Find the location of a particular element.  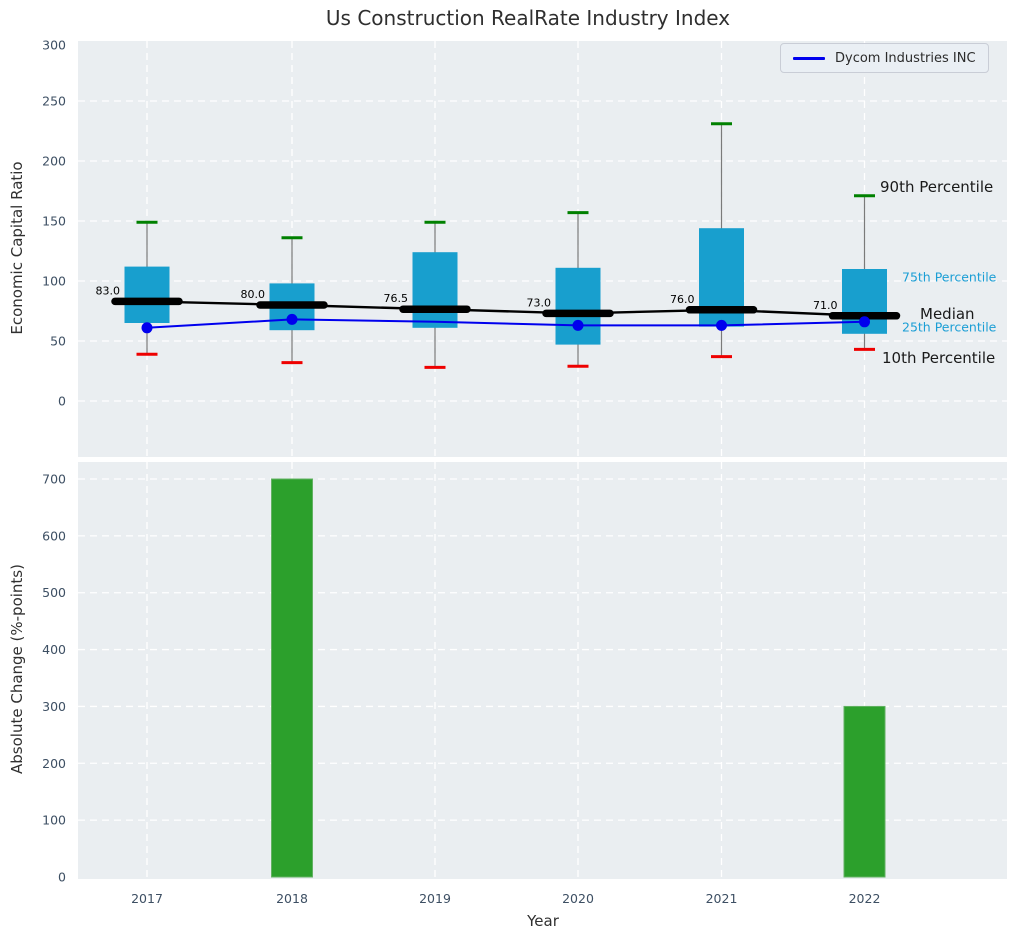

legend: Dycom Industries INC is located at coordinates (884, 58).